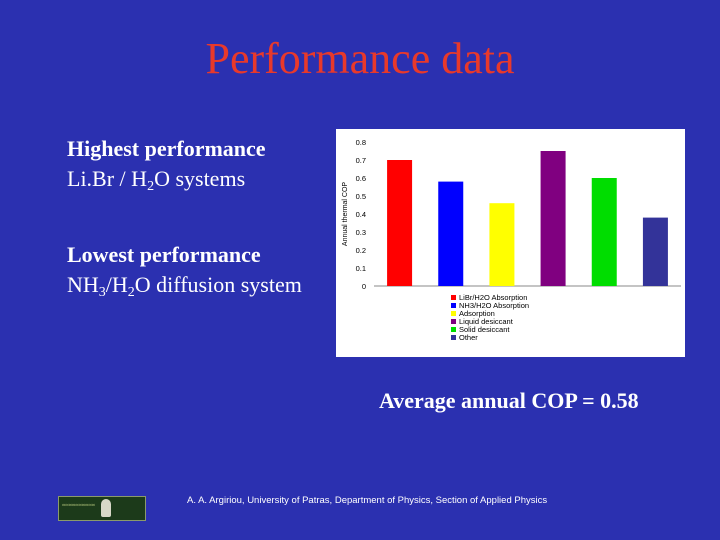 This screenshot has width=720, height=540. What do you see at coordinates (361, 196) in the screenshot?
I see `y-tick-label: 0.5` at bounding box center [361, 196].